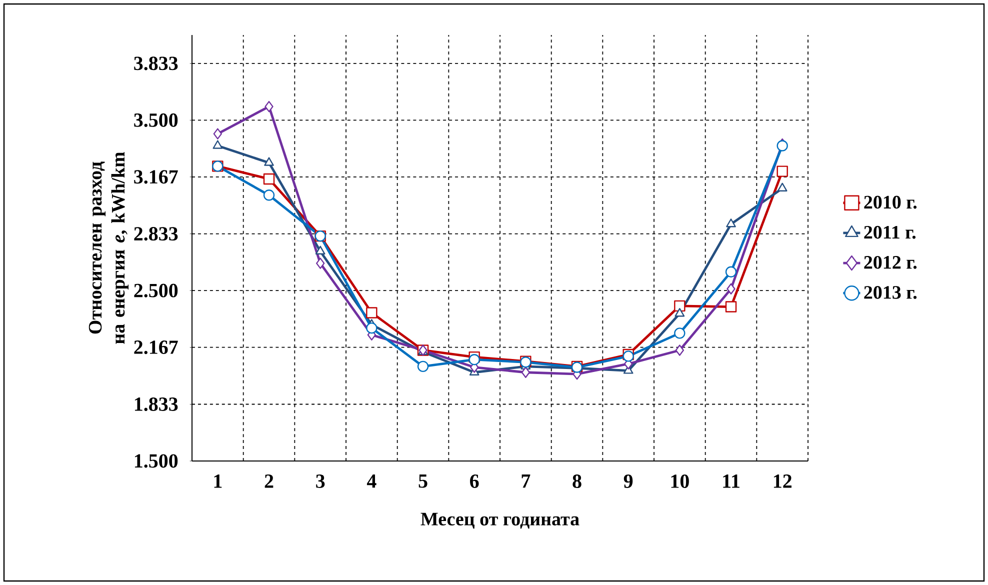  What do you see at coordinates (269, 481) in the screenshot?
I see `x-tick-label: 2` at bounding box center [269, 481].